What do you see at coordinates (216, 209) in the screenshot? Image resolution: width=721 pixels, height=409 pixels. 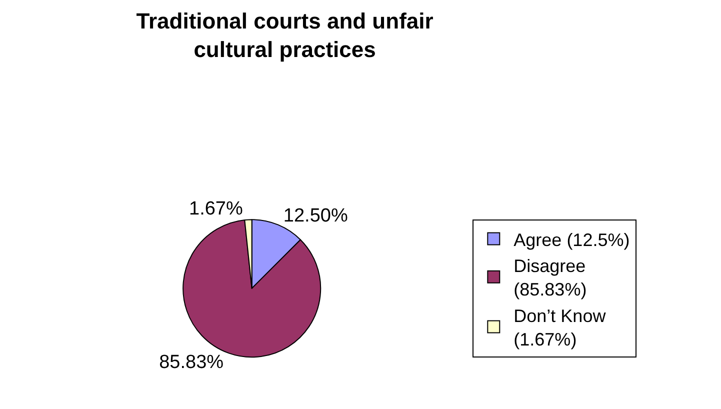 I see `data-label: 1.67%` at bounding box center [216, 209].